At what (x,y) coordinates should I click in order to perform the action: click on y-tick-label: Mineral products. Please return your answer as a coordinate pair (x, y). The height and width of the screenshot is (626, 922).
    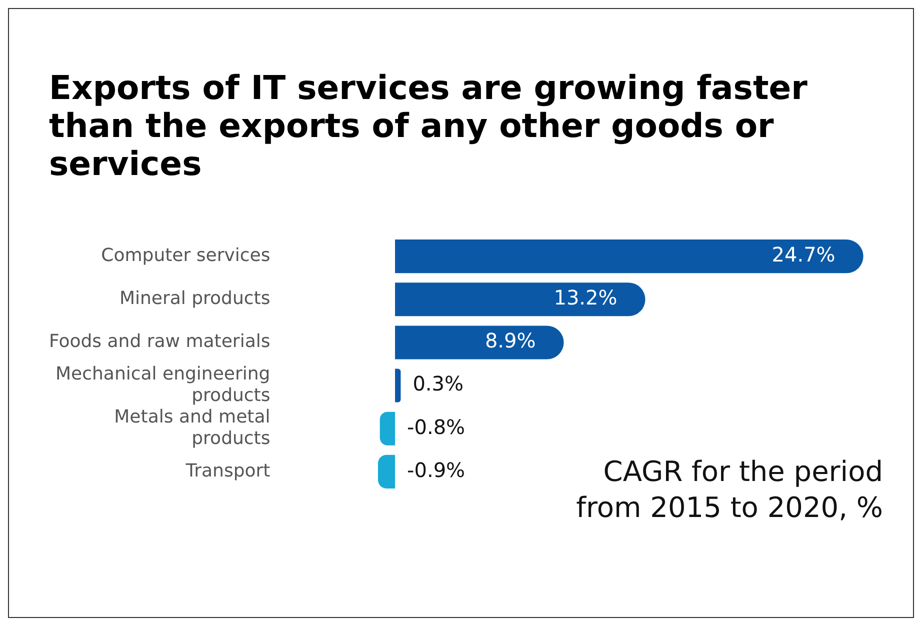
    Looking at the image, I should click on (194, 299).